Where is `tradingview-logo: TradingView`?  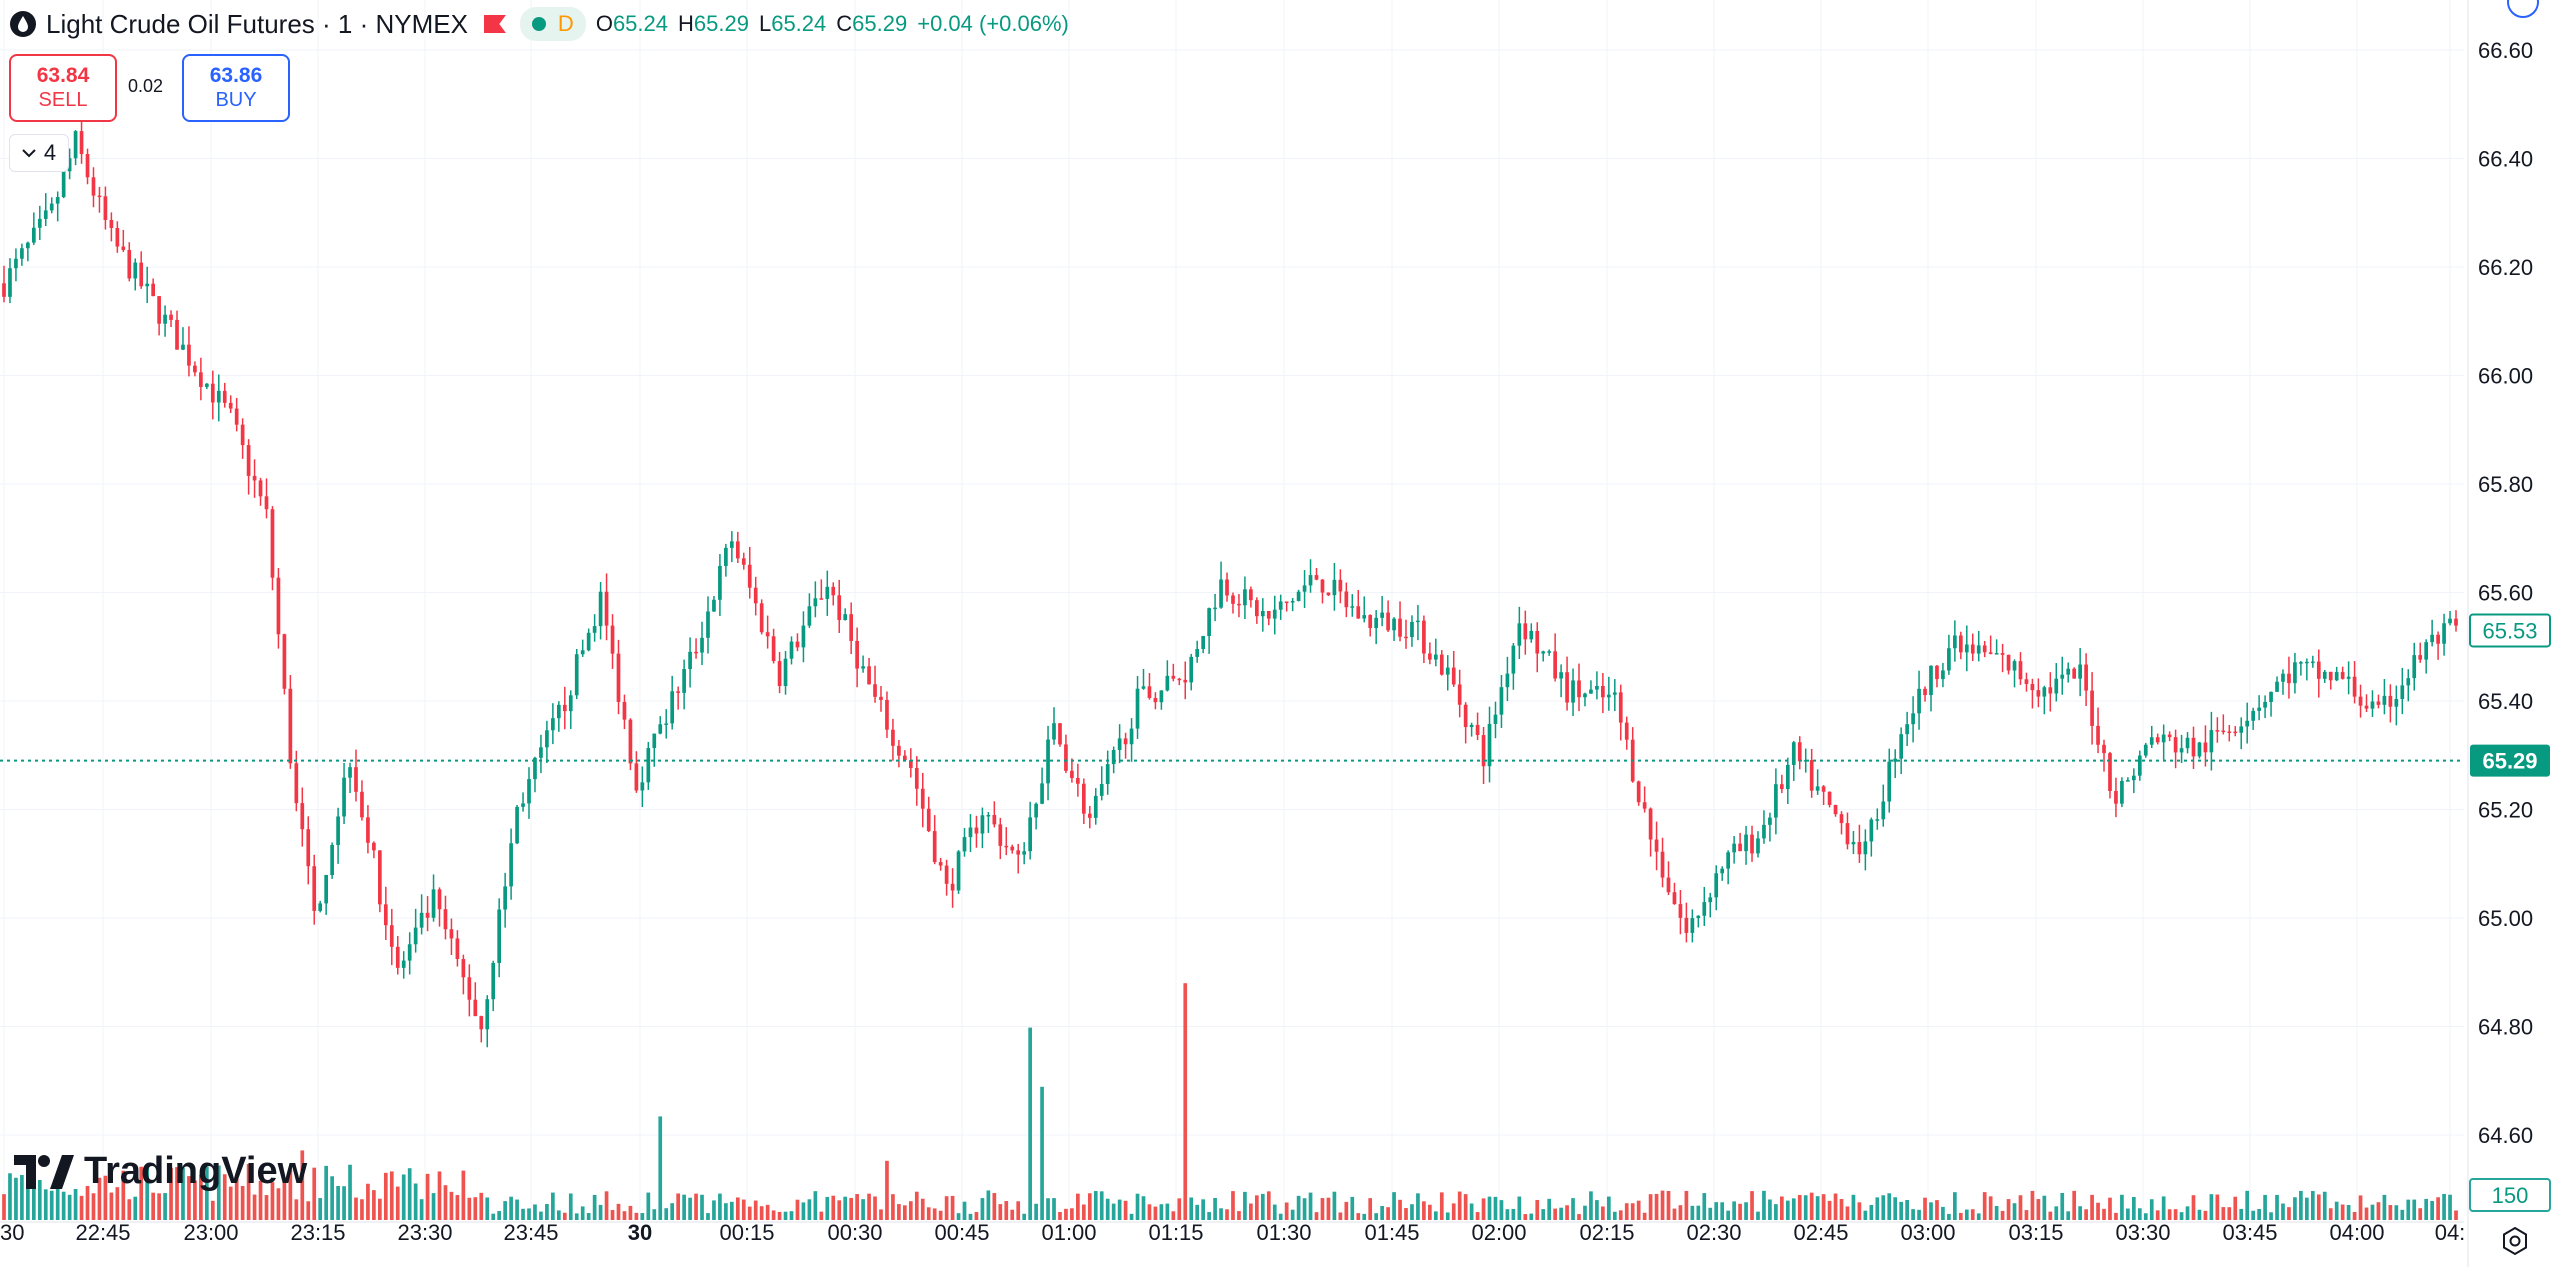
tradingview-logo: TradingView is located at coordinates (160, 1171).